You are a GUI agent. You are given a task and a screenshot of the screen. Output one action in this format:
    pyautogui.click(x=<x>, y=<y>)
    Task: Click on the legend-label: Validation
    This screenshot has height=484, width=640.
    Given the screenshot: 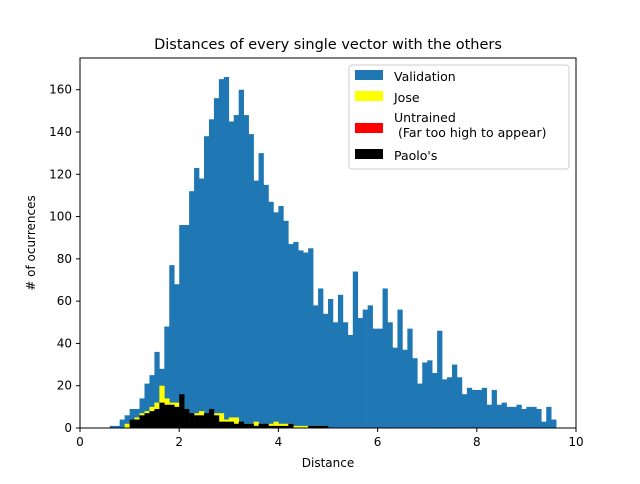 What is the action you would take?
    pyautogui.click(x=425, y=76)
    